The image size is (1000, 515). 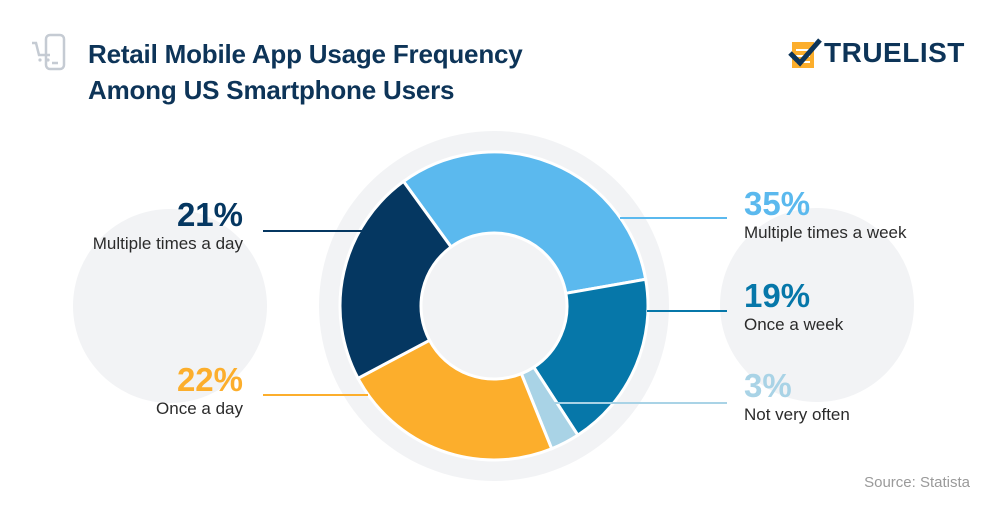 What do you see at coordinates (305, 54) in the screenshot?
I see `title-line-1: Retail Mobile App Usage Frequency` at bounding box center [305, 54].